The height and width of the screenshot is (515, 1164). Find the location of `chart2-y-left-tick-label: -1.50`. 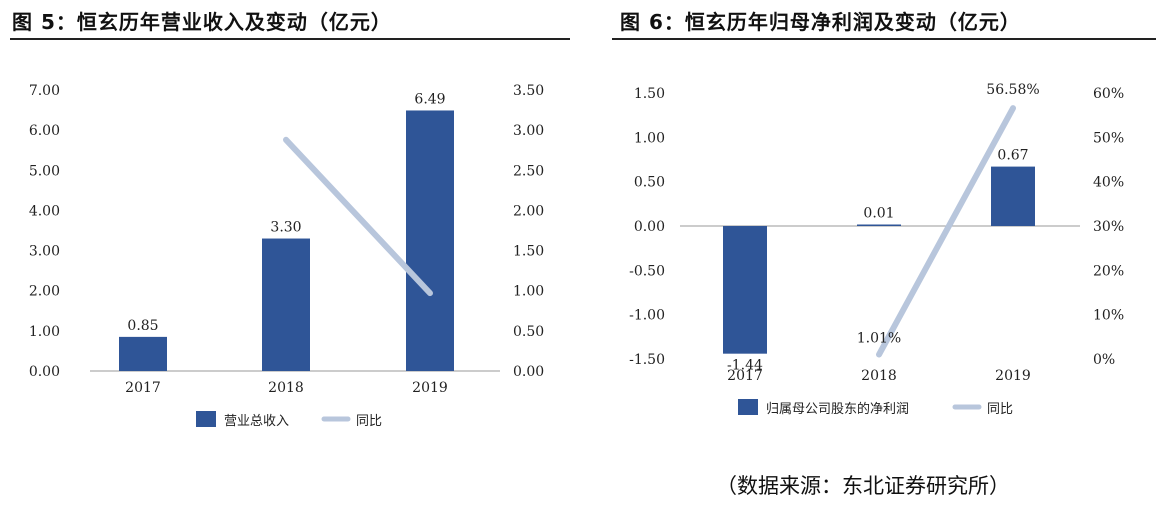

chart2-y-left-tick-label: -1.50 is located at coordinates (647, 360).